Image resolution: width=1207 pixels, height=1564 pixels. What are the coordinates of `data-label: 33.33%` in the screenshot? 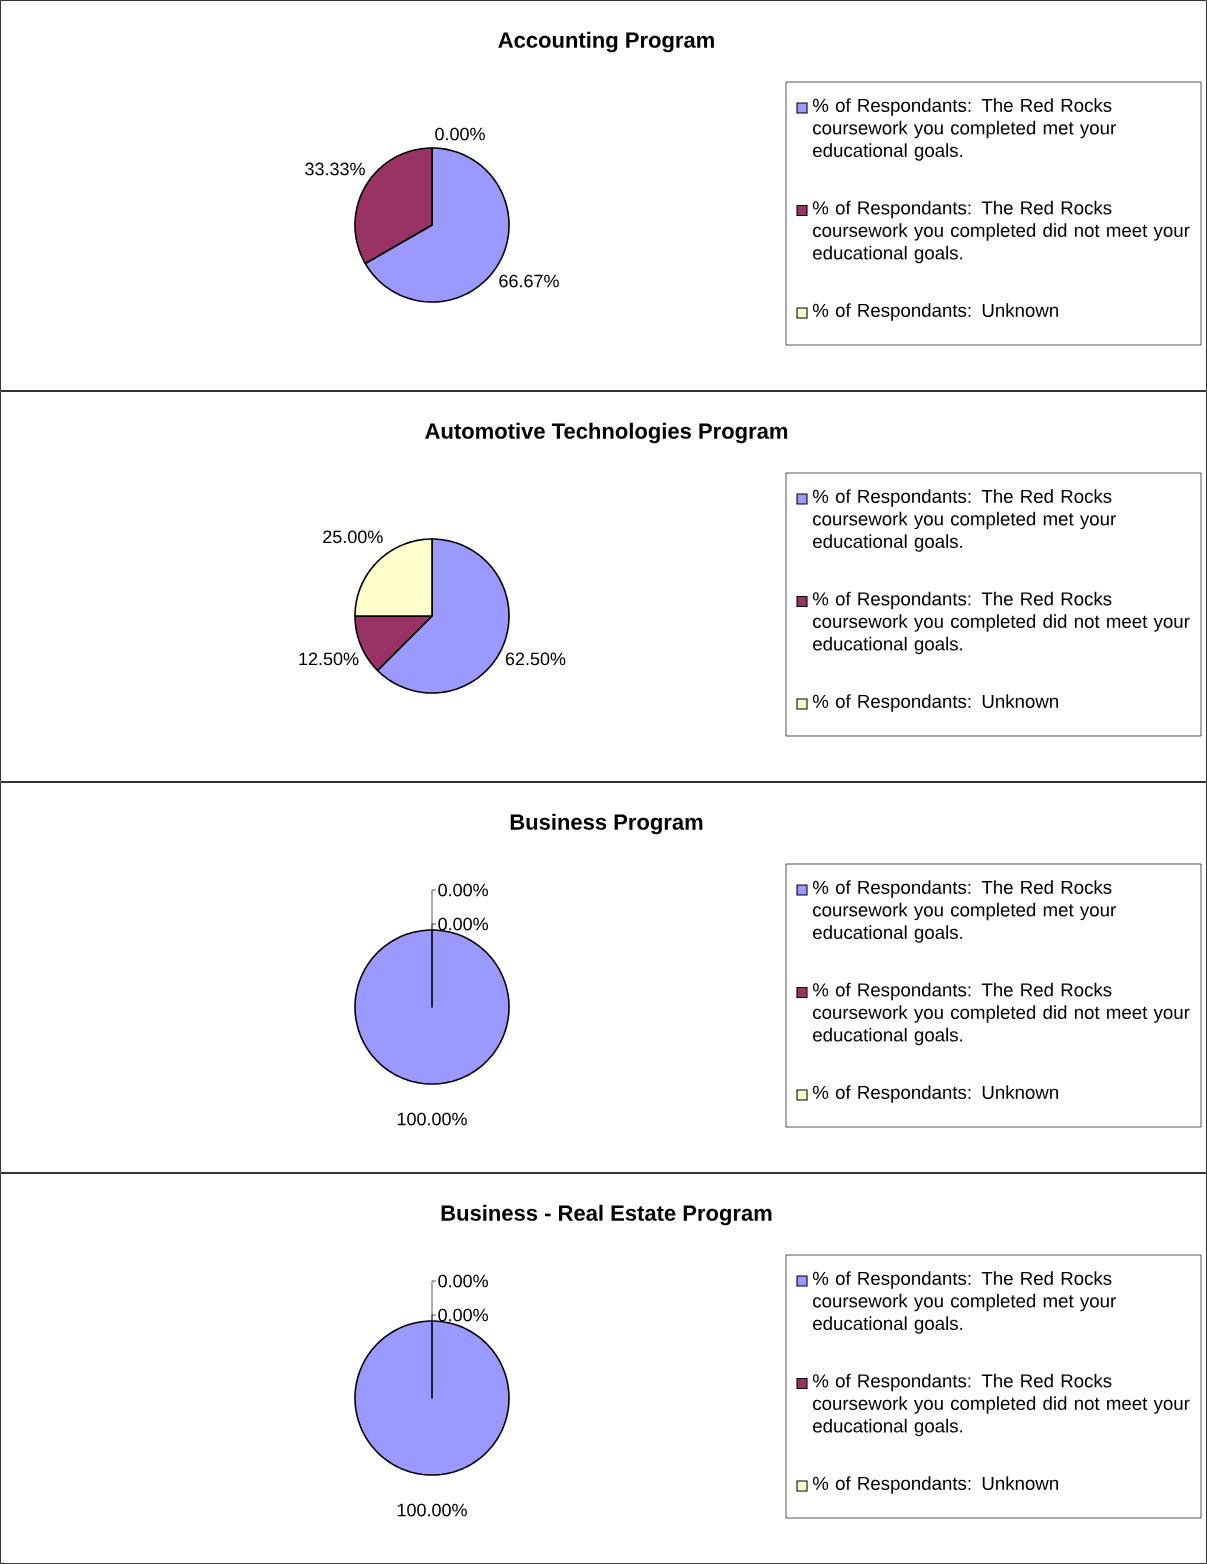 It's located at (335, 169).